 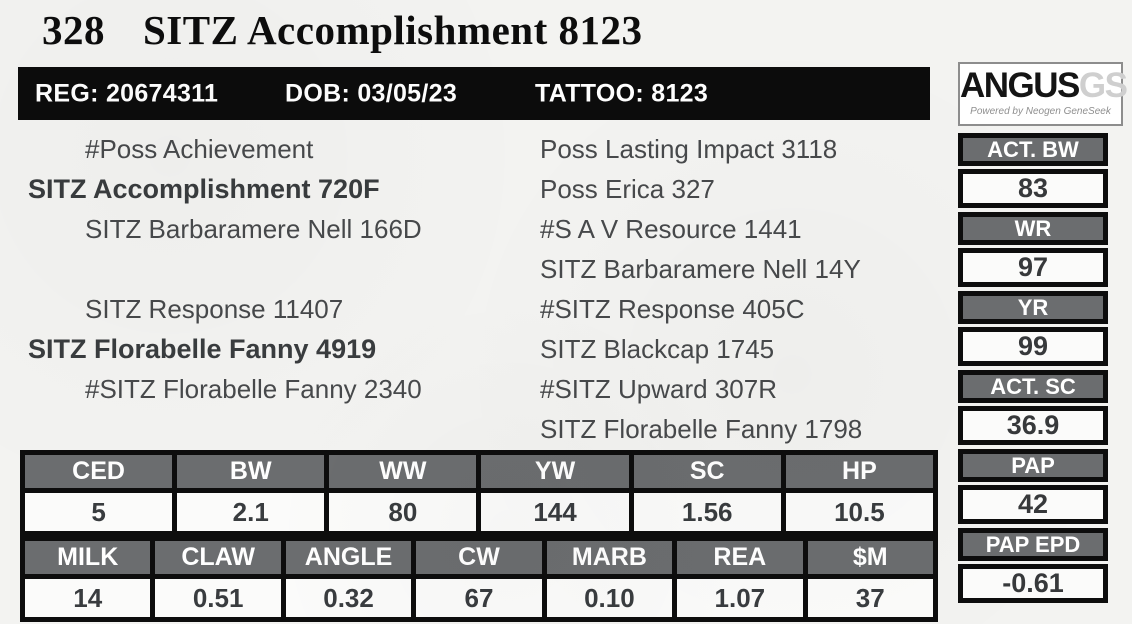 What do you see at coordinates (253, 389) in the screenshot?
I see `pedigree-maternal-granddam: #SITZ Florabelle Fanny 2340` at bounding box center [253, 389].